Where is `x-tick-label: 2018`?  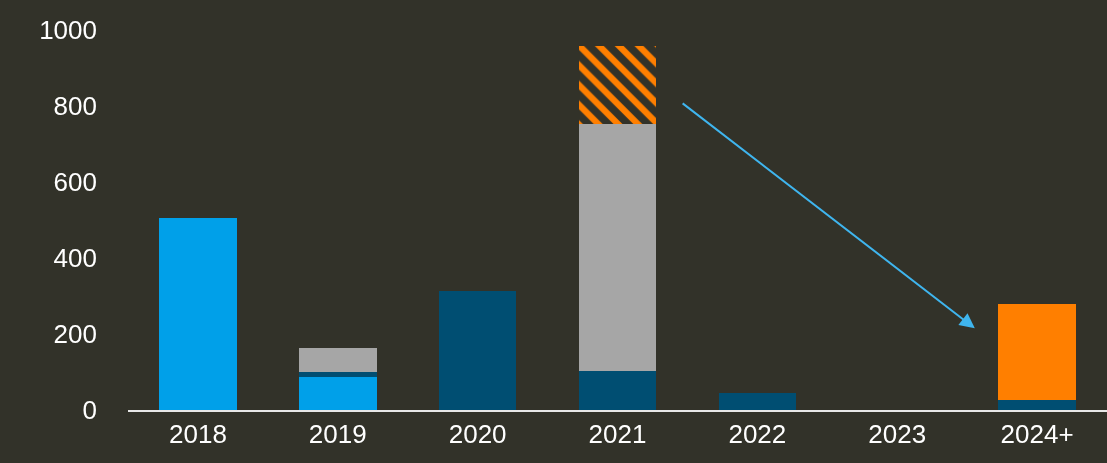 x-tick-label: 2018 is located at coordinates (198, 434).